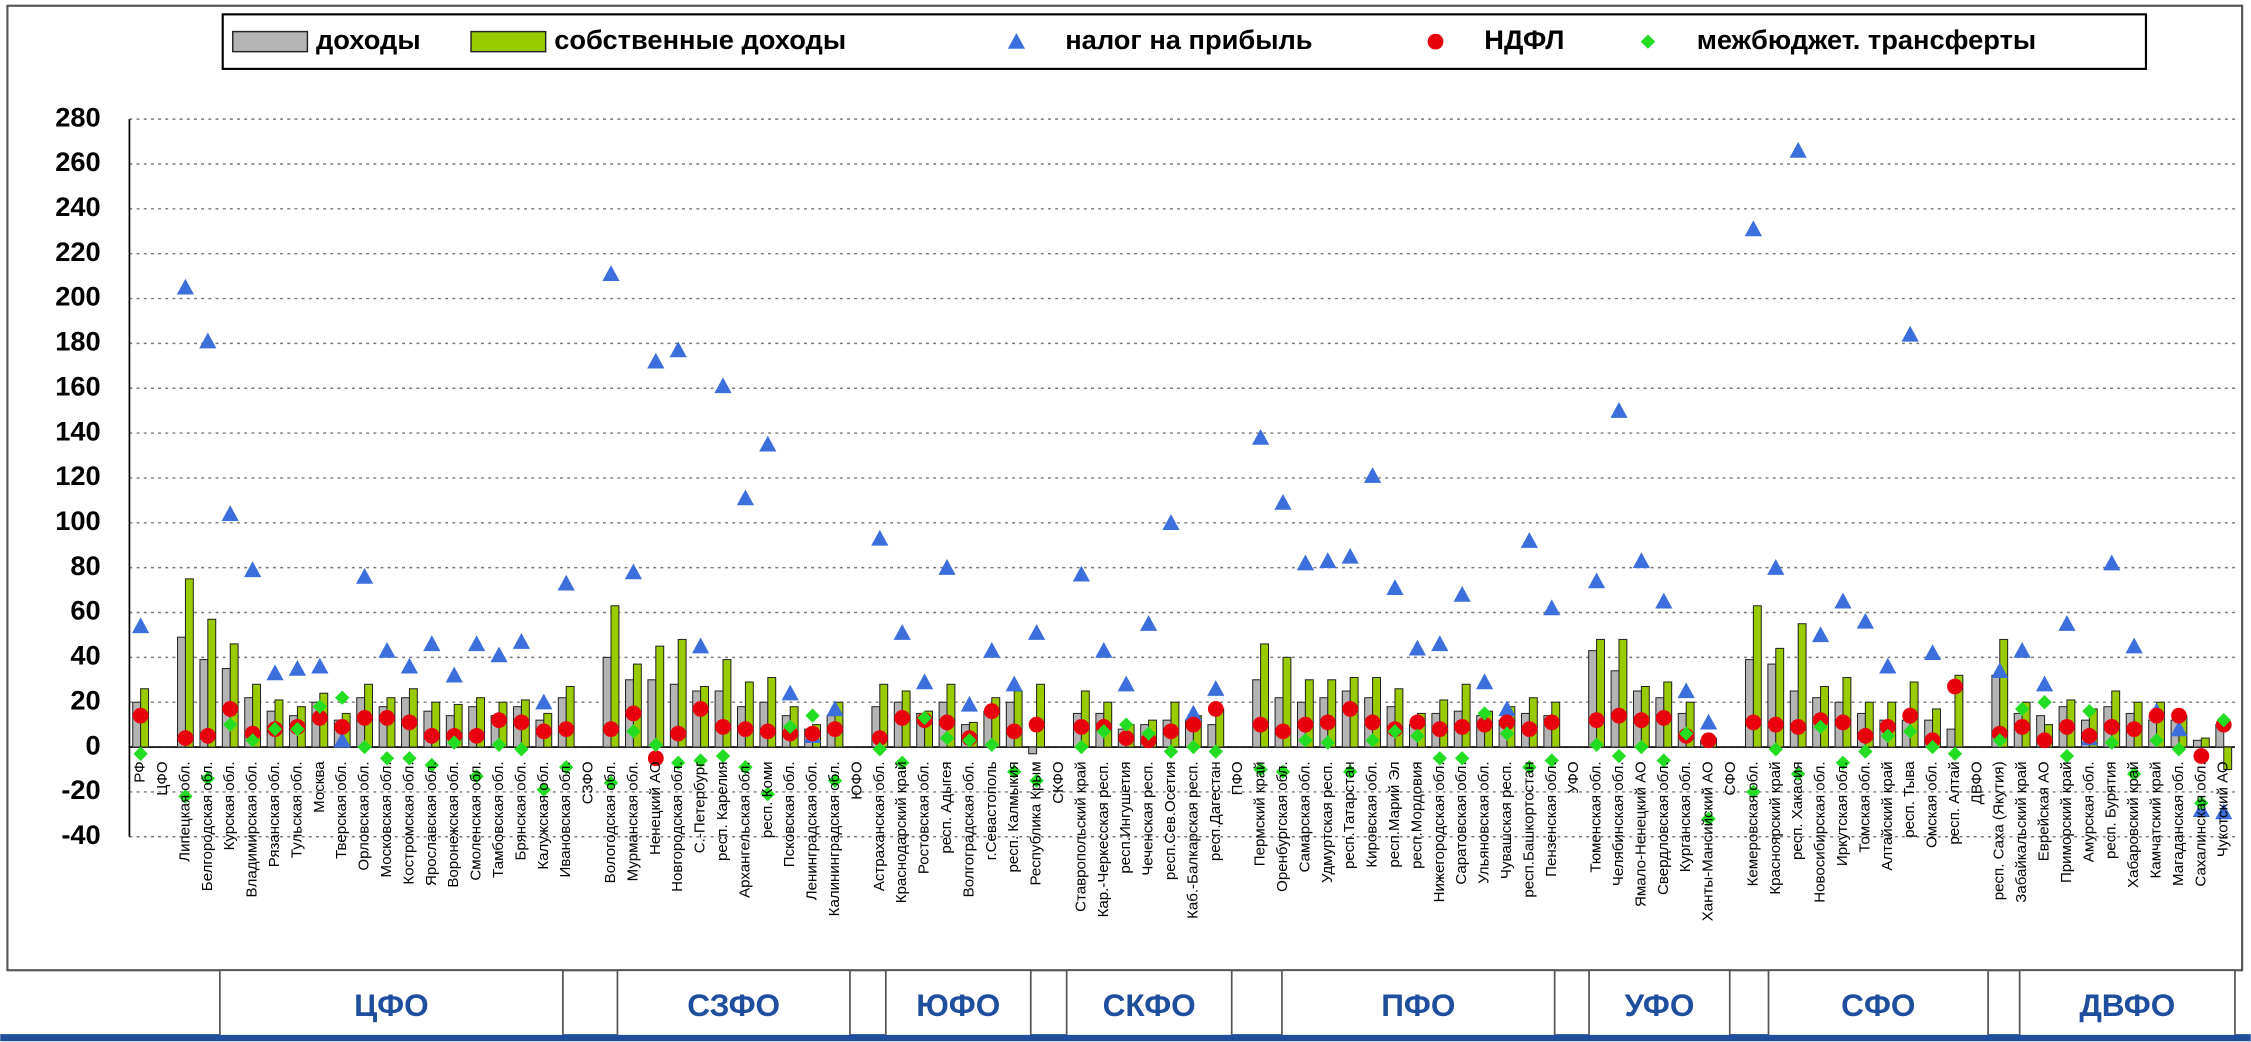 The width and height of the screenshot is (2251, 1042). Describe the element at coordinates (677, 826) in the screenshot. I see `x-tick-label: Новгородская обл.` at that location.